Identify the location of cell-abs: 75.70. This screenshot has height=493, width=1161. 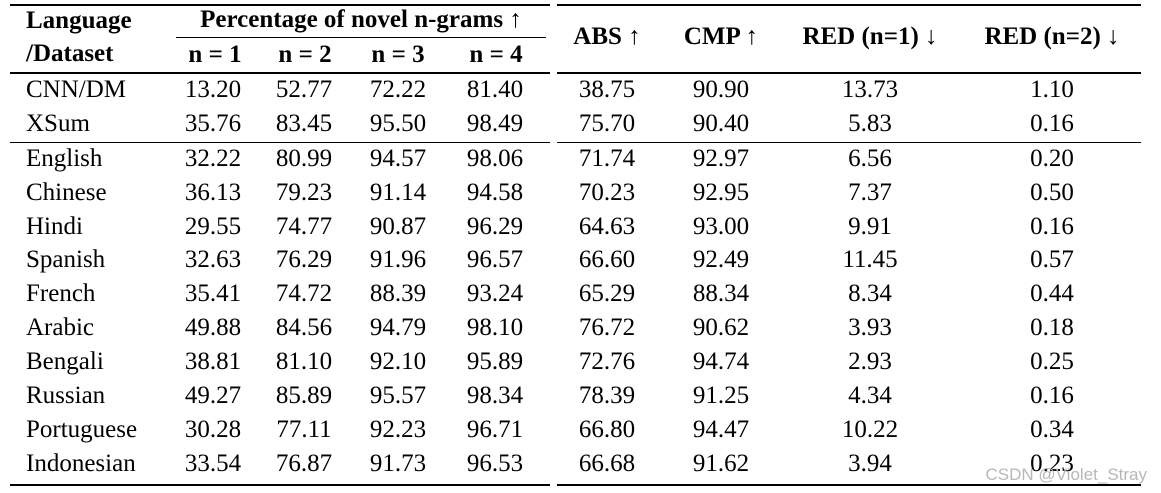
(607, 123).